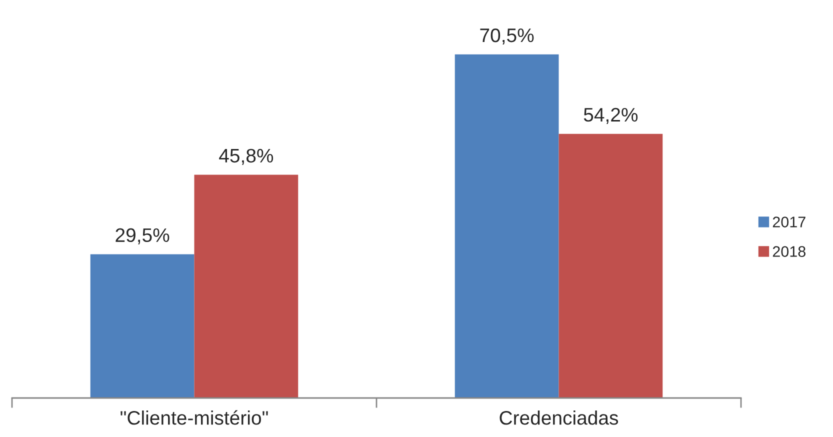 The width and height of the screenshot is (833, 437). What do you see at coordinates (246, 156) in the screenshot?
I see `data-label: 45,8%` at bounding box center [246, 156].